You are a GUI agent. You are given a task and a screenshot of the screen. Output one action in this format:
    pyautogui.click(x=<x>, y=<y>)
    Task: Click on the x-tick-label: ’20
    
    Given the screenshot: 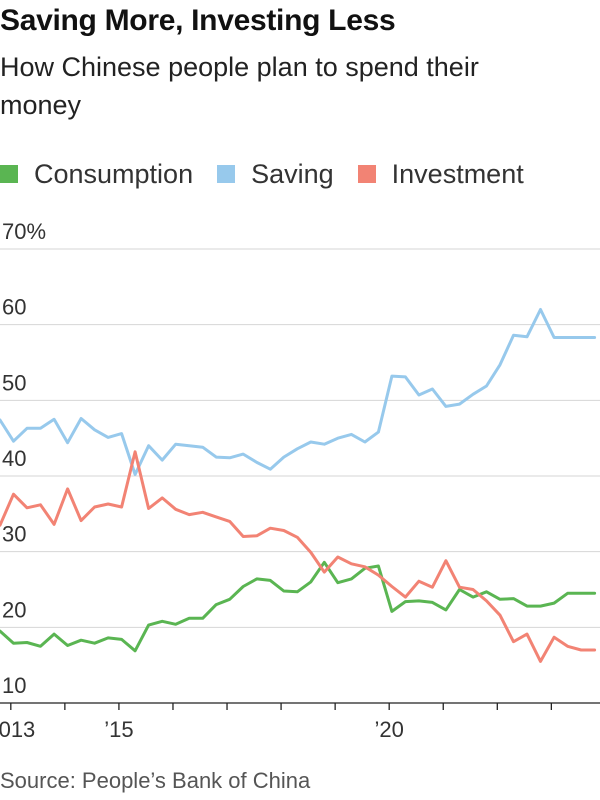 What is the action you would take?
    pyautogui.click(x=389, y=729)
    